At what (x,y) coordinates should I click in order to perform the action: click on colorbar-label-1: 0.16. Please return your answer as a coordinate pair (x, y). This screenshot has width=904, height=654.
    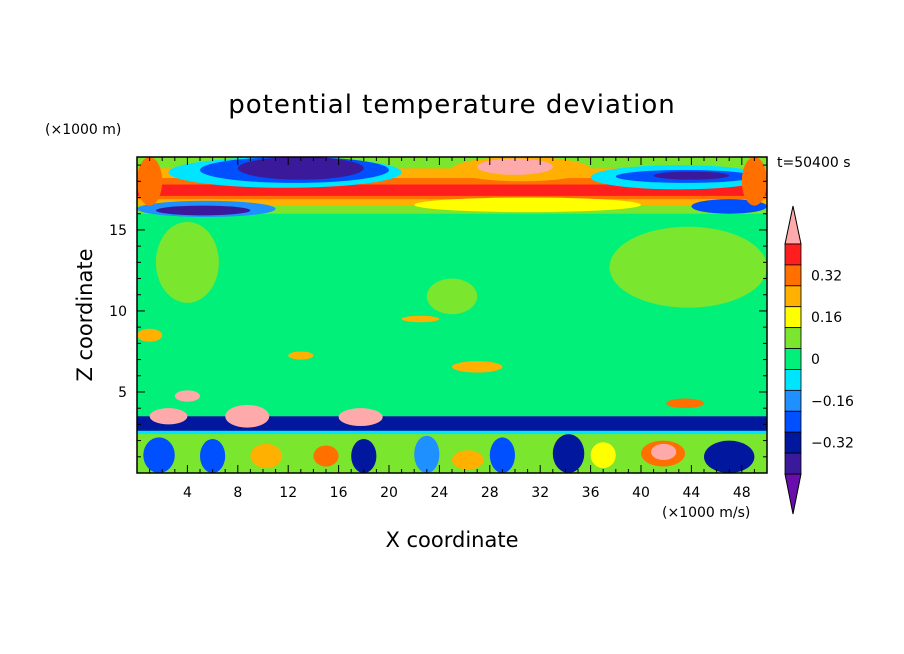
    Looking at the image, I should click on (826, 318).